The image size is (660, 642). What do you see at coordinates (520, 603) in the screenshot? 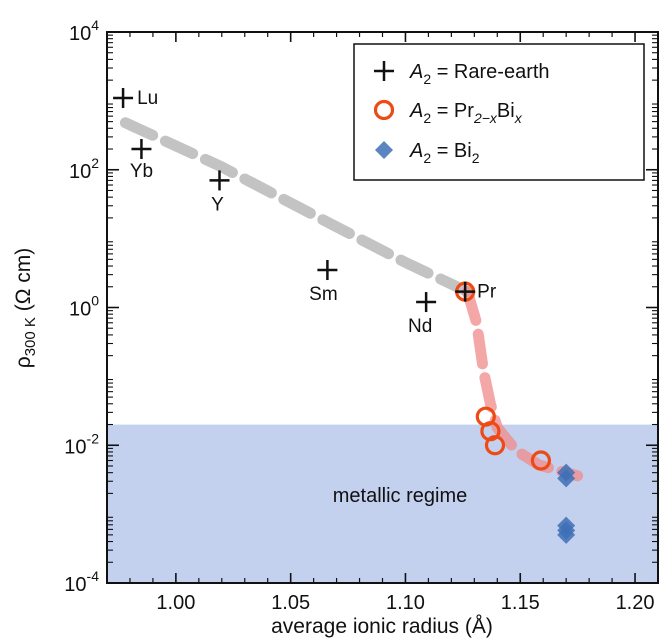
I see `x-tick-label-4: 1.15` at bounding box center [520, 603].